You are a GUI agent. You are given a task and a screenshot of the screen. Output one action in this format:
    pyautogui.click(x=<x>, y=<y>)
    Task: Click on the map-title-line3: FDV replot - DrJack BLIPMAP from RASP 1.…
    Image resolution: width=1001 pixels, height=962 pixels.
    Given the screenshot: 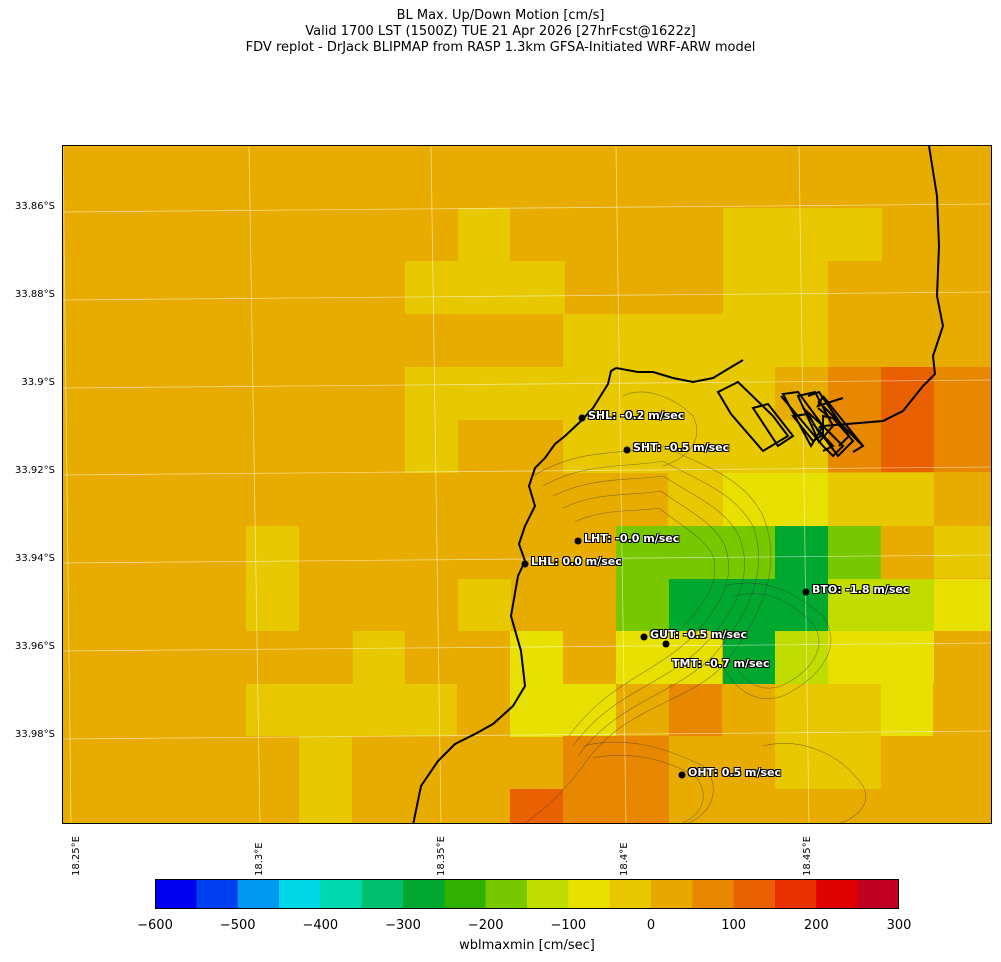 What is the action you would take?
    pyautogui.click(x=500, y=47)
    